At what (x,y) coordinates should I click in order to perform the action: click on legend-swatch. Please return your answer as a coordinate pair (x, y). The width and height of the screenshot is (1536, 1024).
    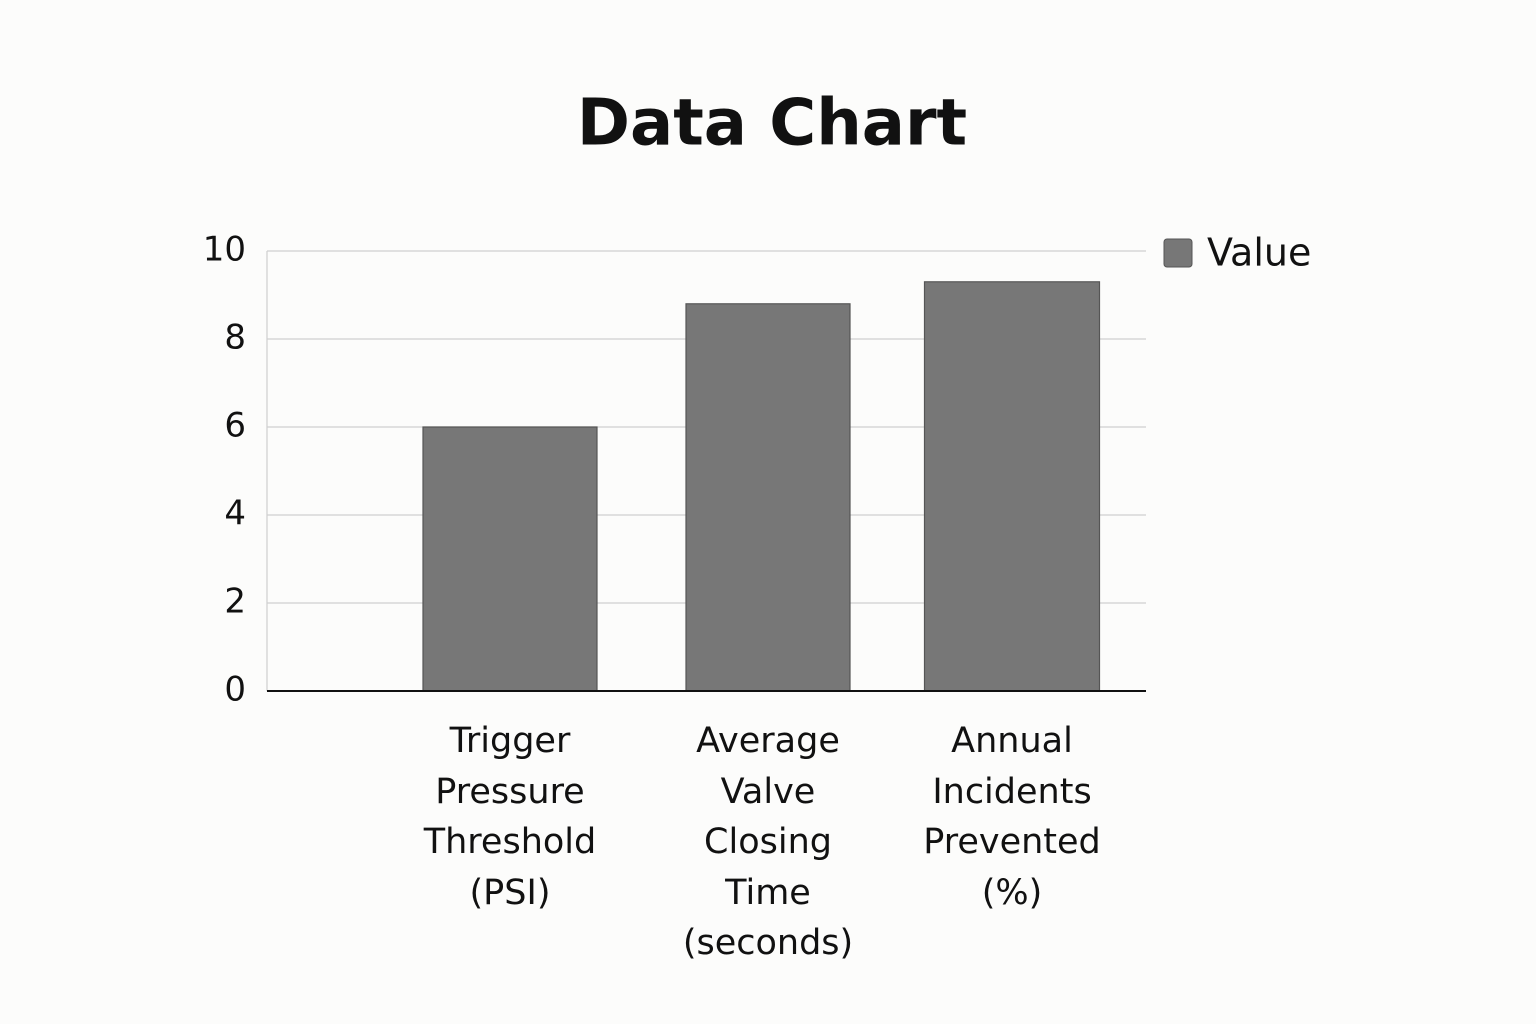
    Looking at the image, I should click on (1178, 253).